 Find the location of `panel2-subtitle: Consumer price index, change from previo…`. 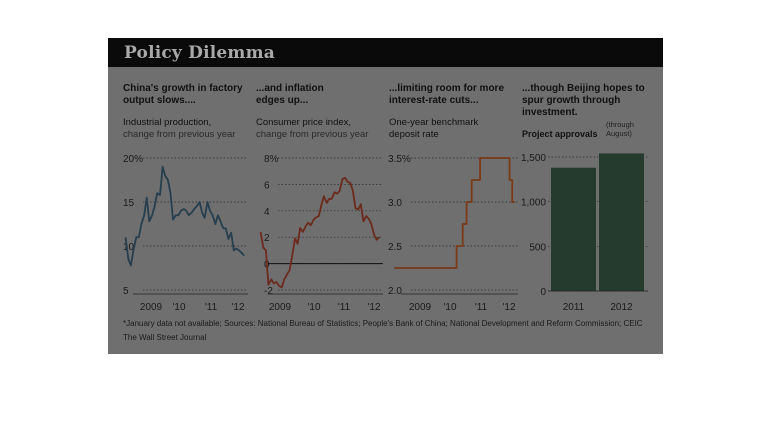

panel2-subtitle: Consumer price index, change from previo… is located at coordinates (323, 129).